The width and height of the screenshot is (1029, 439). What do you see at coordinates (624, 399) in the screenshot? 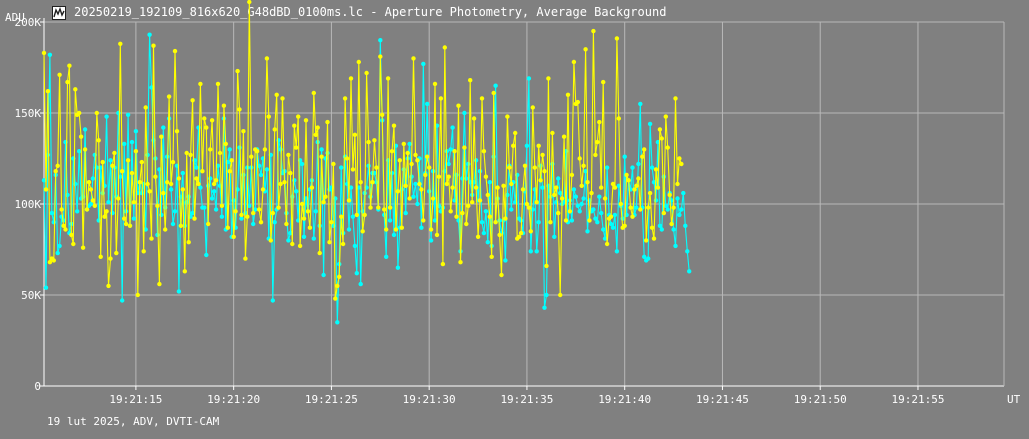
I see `x-tick-label: 19:21:40` at bounding box center [624, 399].